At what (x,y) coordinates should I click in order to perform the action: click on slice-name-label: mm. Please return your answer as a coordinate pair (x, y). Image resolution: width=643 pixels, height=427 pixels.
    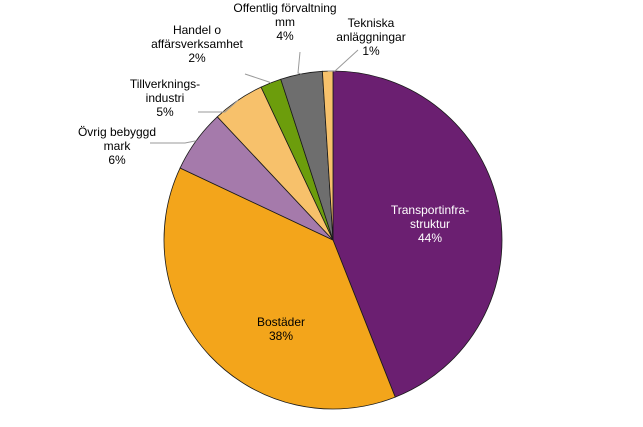
    Looking at the image, I should click on (285, 22).